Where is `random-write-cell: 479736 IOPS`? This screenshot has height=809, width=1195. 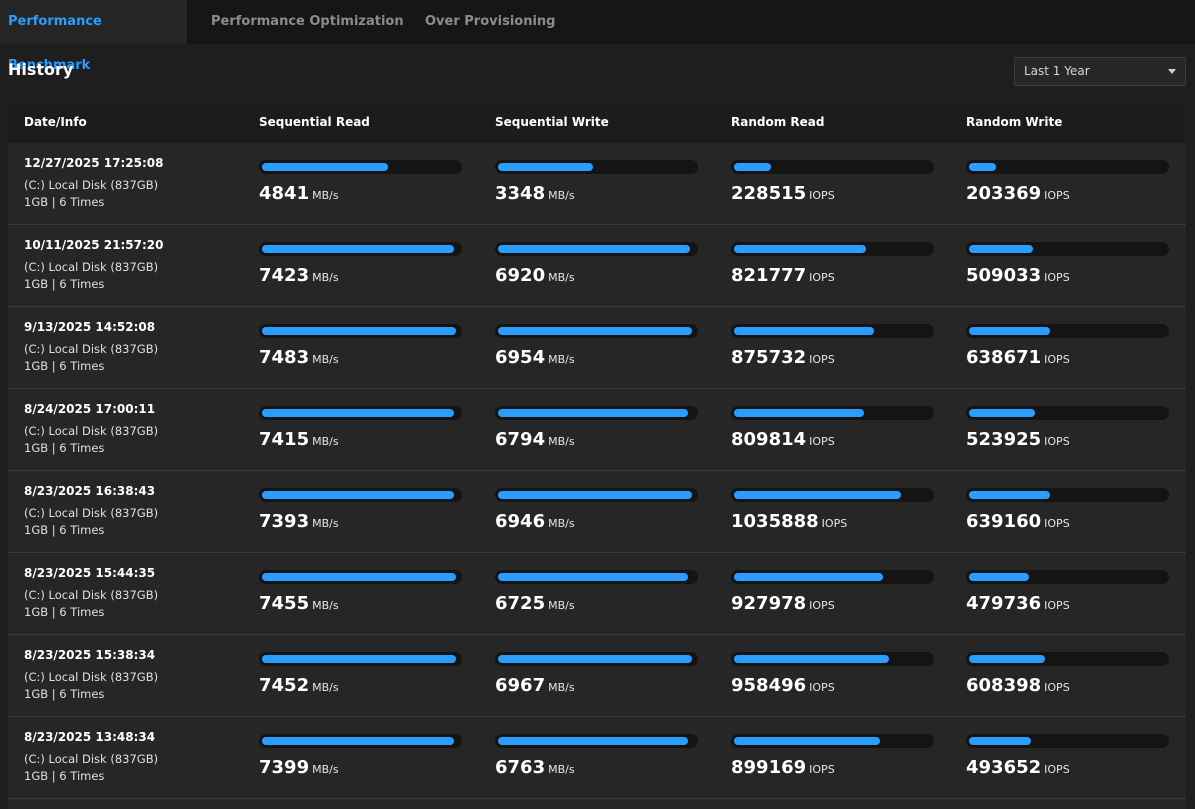 random-write-cell: 479736 IOPS is located at coordinates (1067, 594).